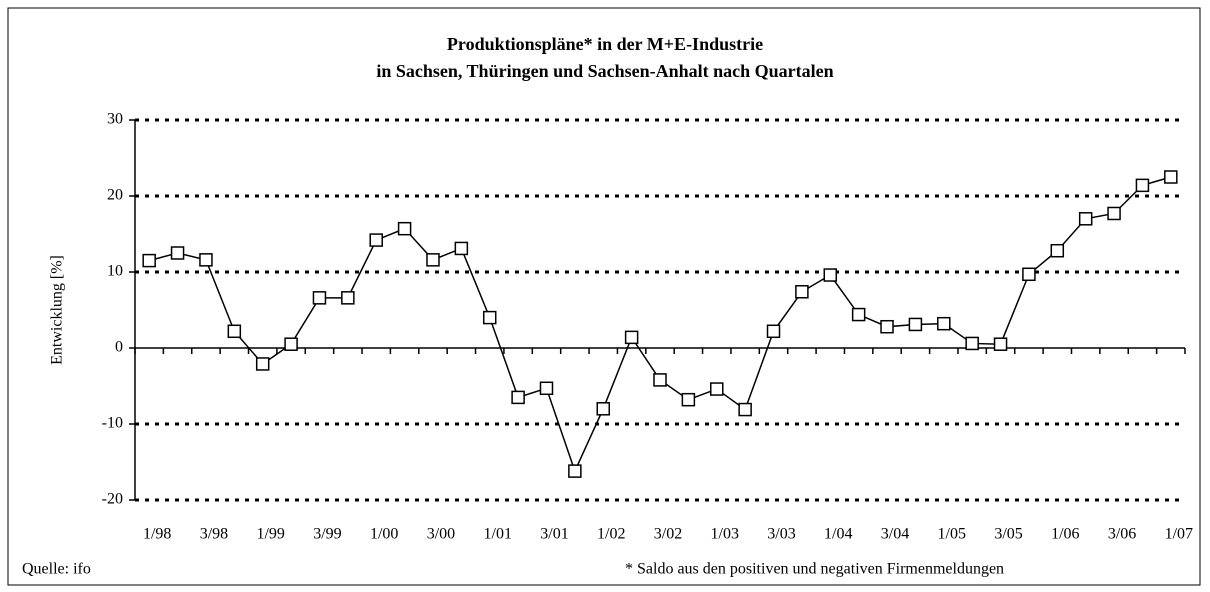  I want to click on x-tick-label: 3/06, so click(1122, 534).